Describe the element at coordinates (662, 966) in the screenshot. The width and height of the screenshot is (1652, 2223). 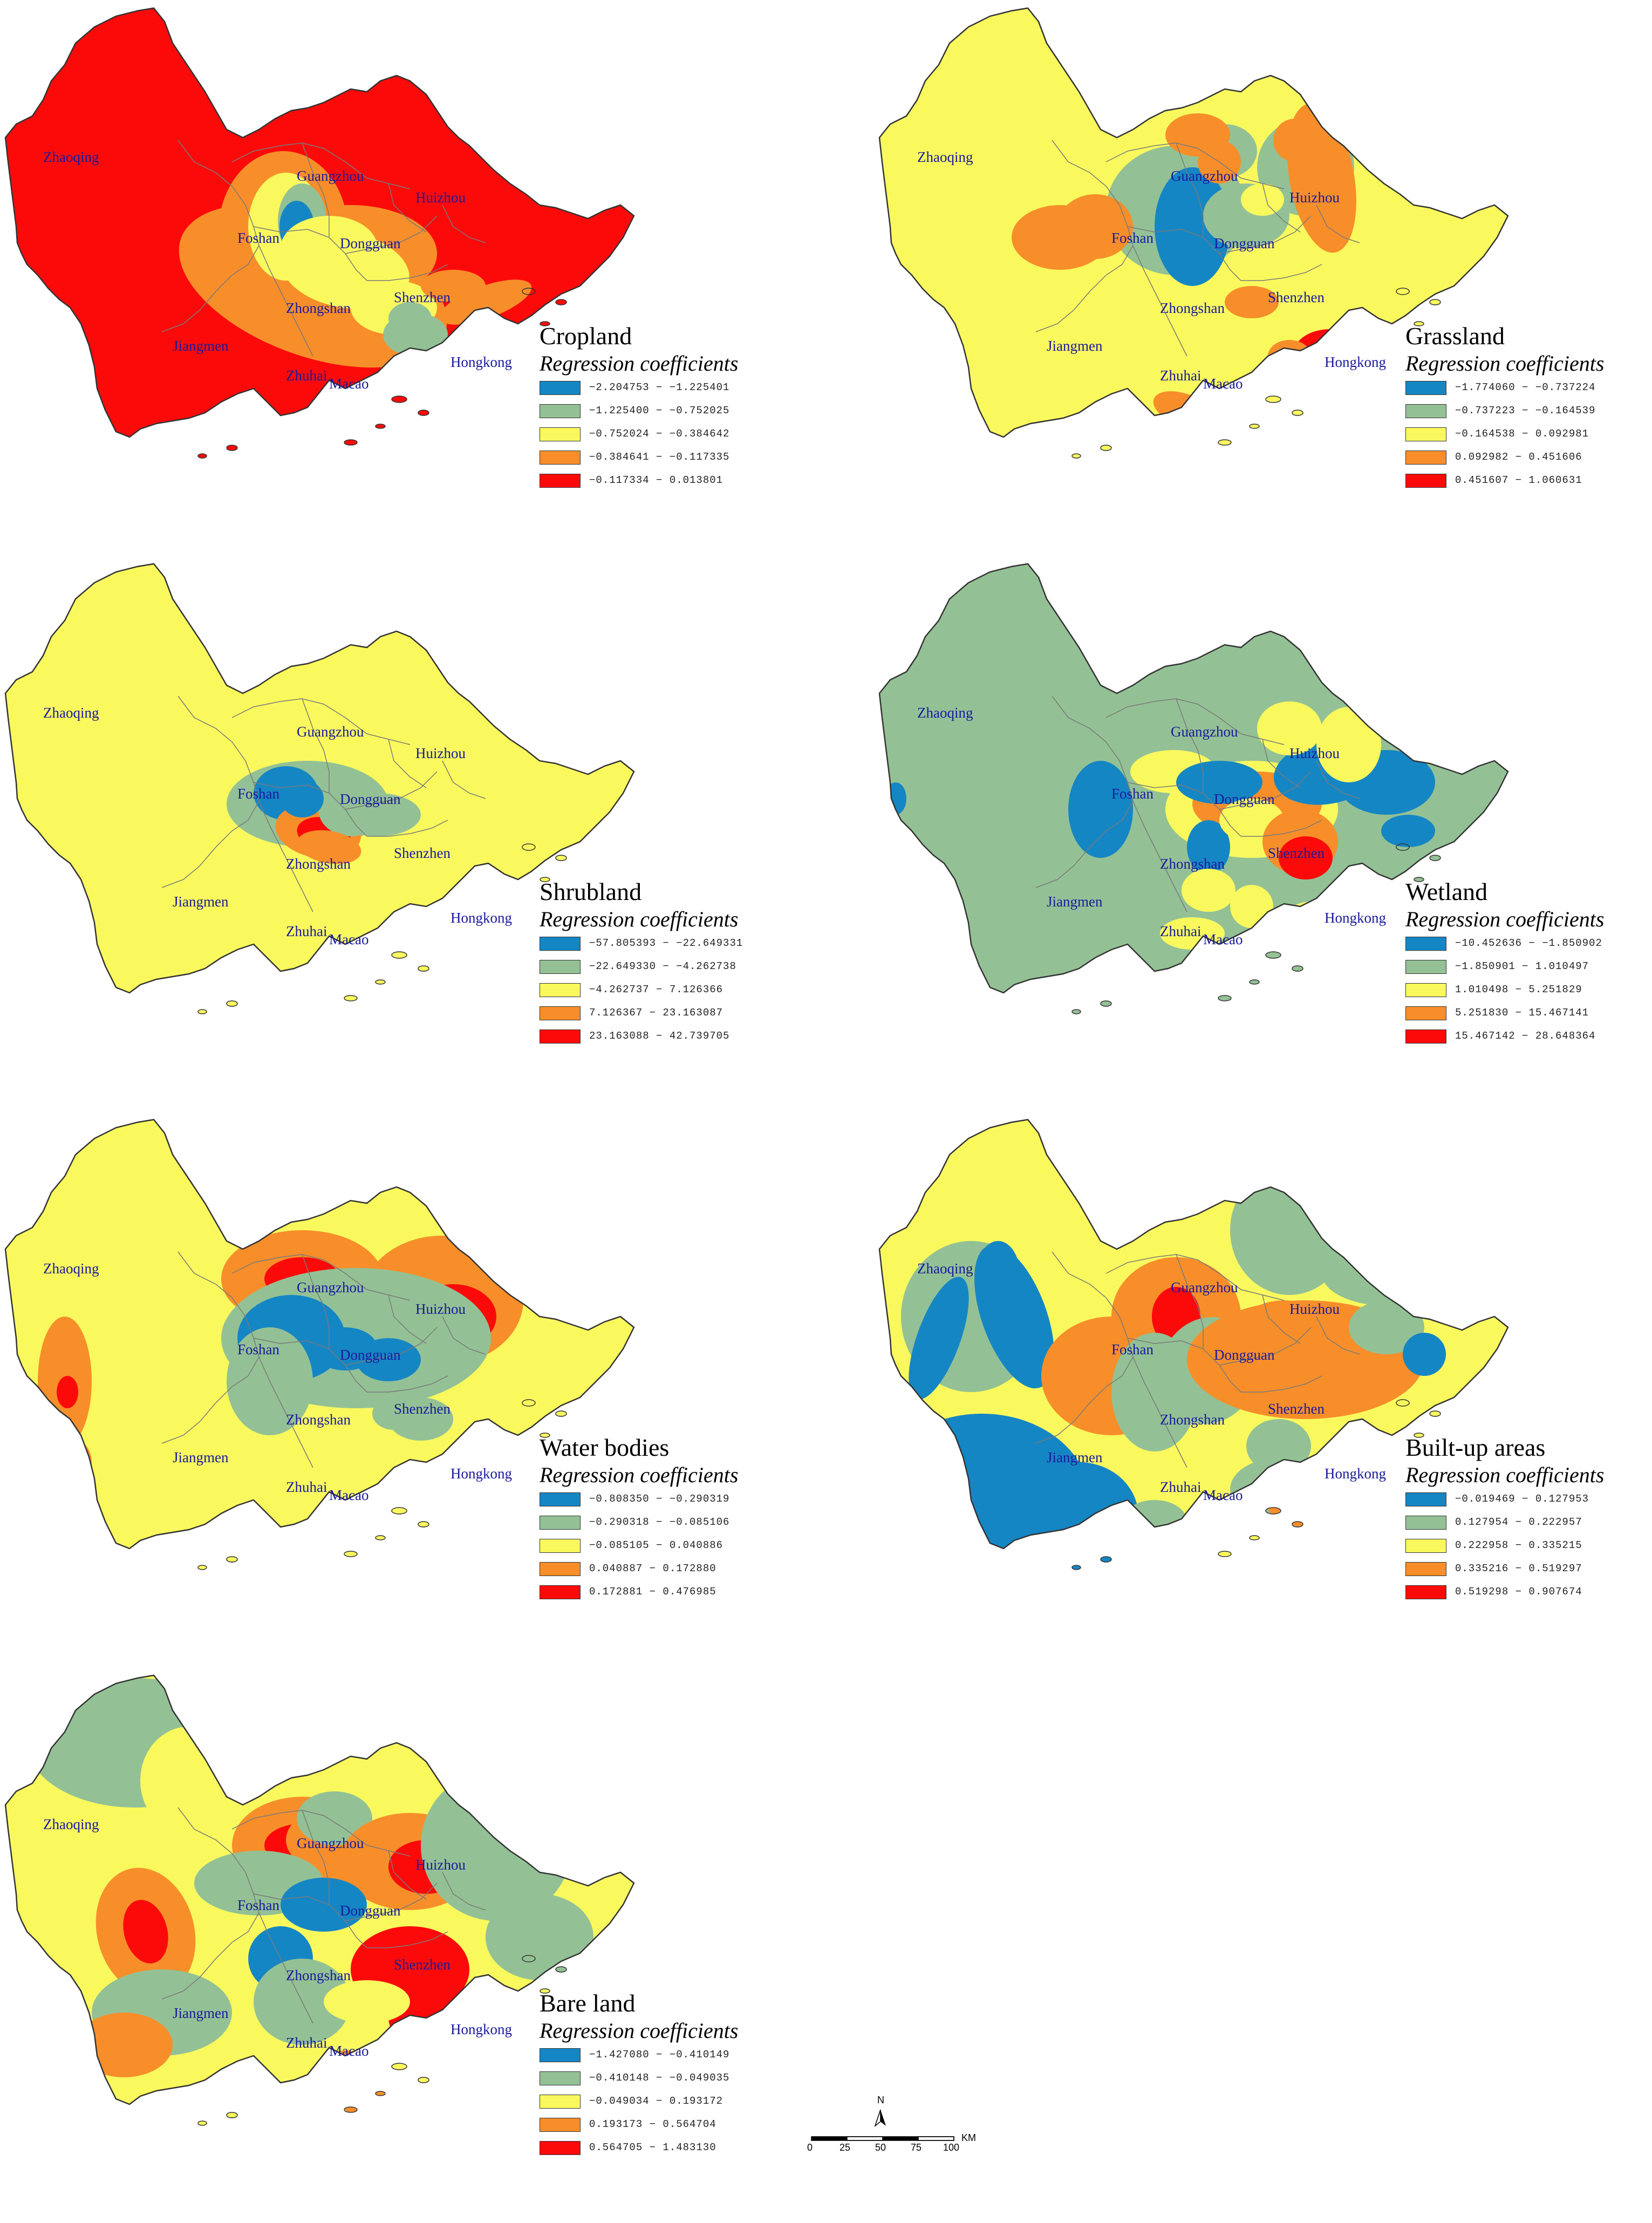
I see `legend-label: −22.649330 − −4.262738` at that location.